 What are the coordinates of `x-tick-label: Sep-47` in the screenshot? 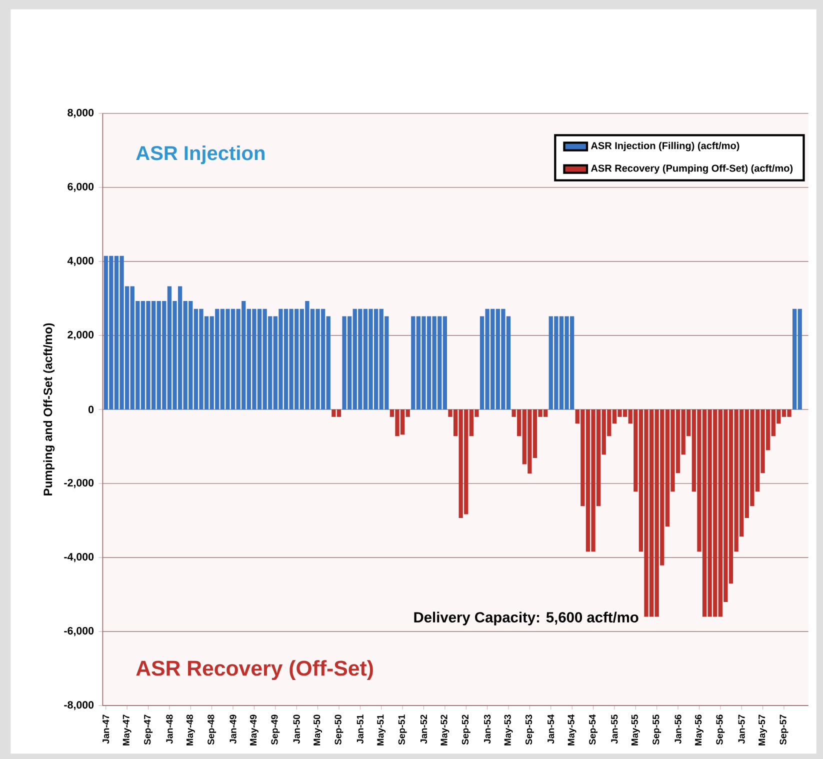 It's located at (148, 729).